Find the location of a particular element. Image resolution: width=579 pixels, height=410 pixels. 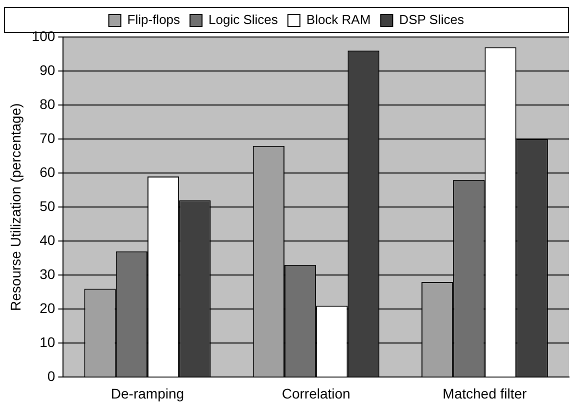

y-tick-label: 50 is located at coordinates (48, 206).